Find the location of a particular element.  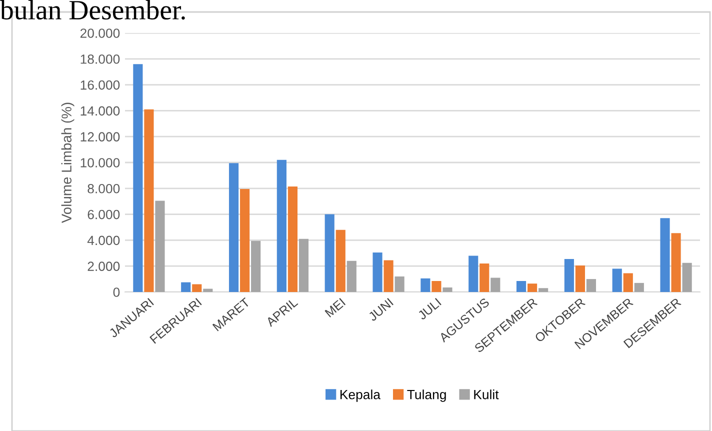

y-tick-label: 8.000 is located at coordinates (104, 189).